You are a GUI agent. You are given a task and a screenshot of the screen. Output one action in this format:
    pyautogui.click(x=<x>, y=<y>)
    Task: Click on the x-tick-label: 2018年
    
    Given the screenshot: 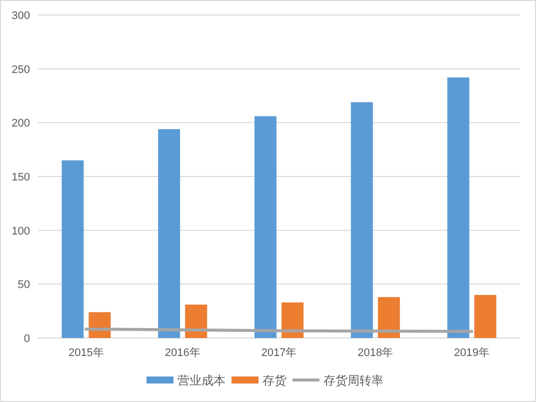 What is the action you would take?
    pyautogui.click(x=376, y=353)
    